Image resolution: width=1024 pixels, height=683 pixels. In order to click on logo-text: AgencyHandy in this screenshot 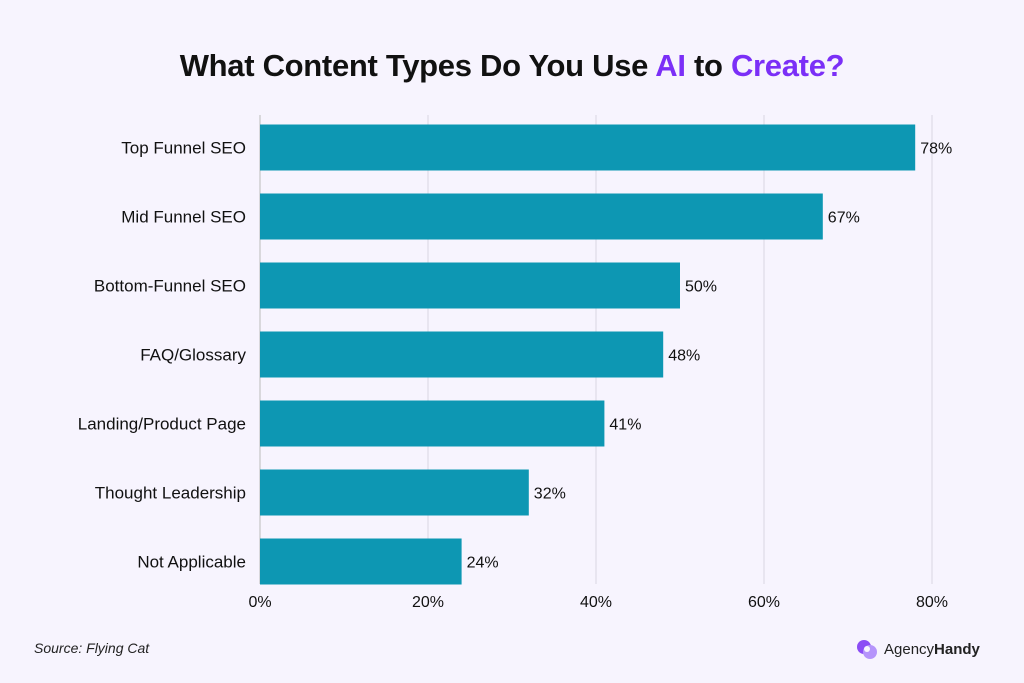, I will do `click(932, 649)`.